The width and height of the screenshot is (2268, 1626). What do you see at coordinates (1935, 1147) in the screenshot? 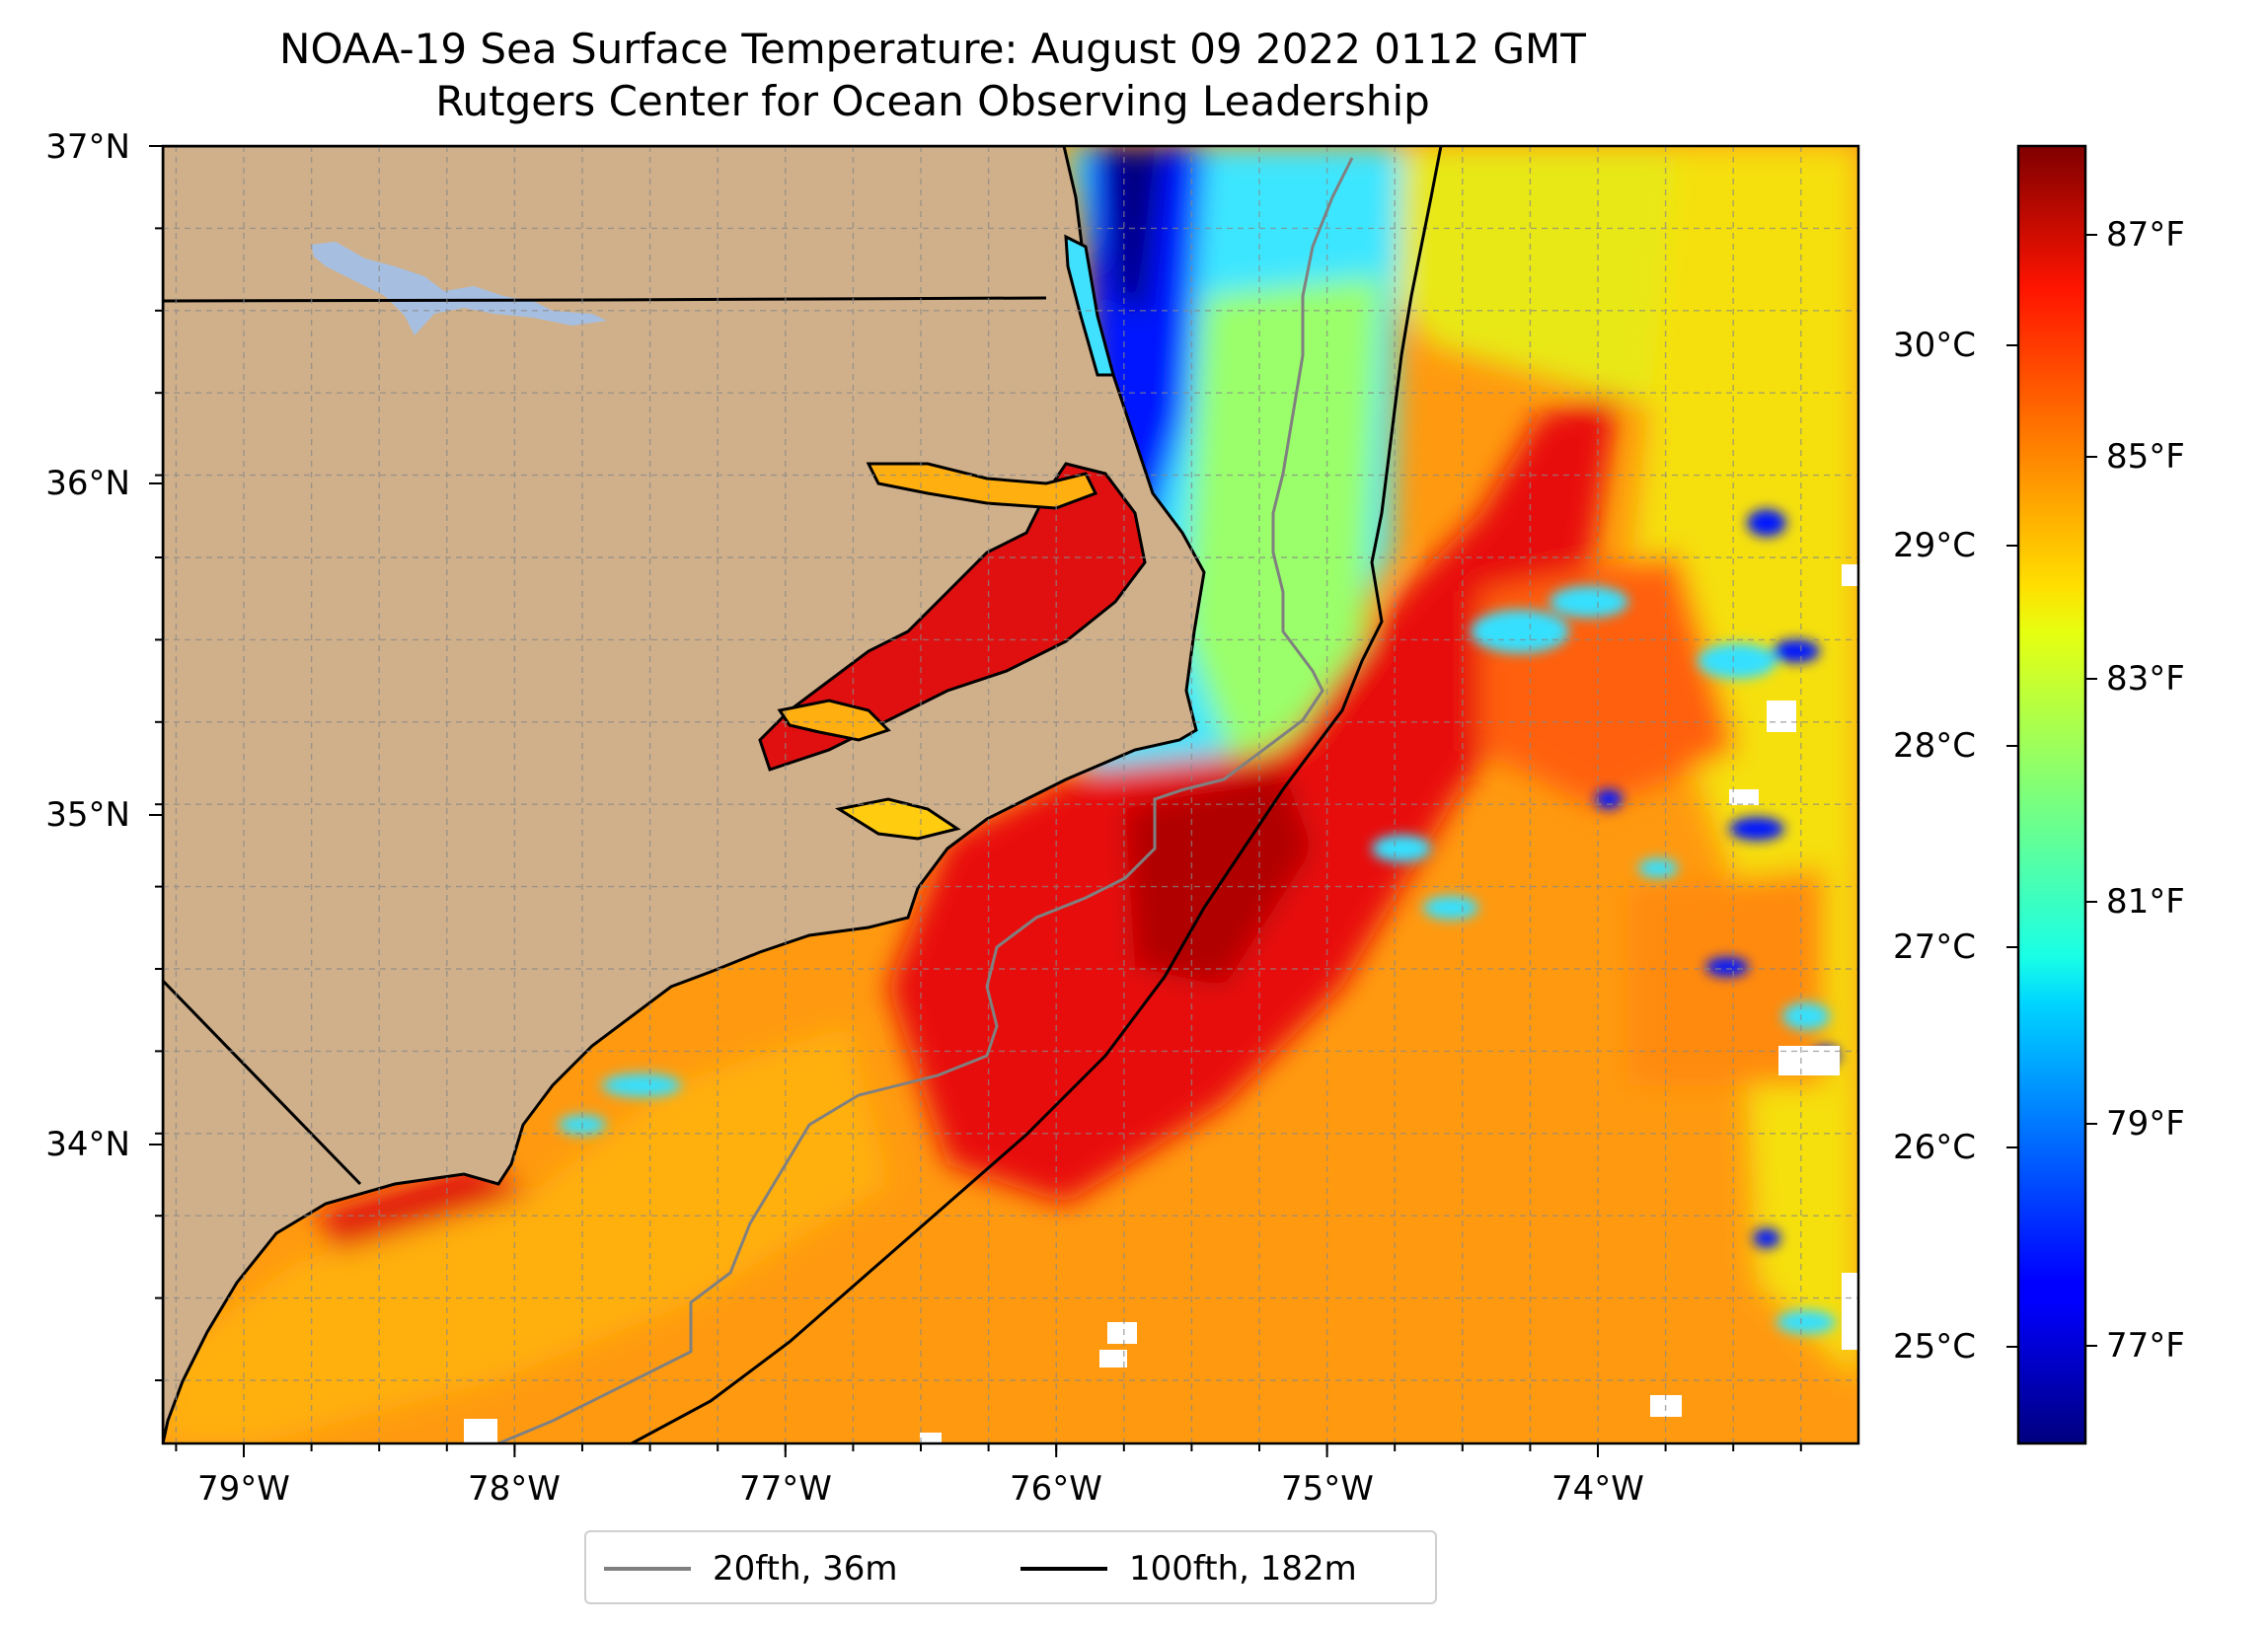
I see `colorbar-celsius-label: 26°C` at bounding box center [1935, 1147].